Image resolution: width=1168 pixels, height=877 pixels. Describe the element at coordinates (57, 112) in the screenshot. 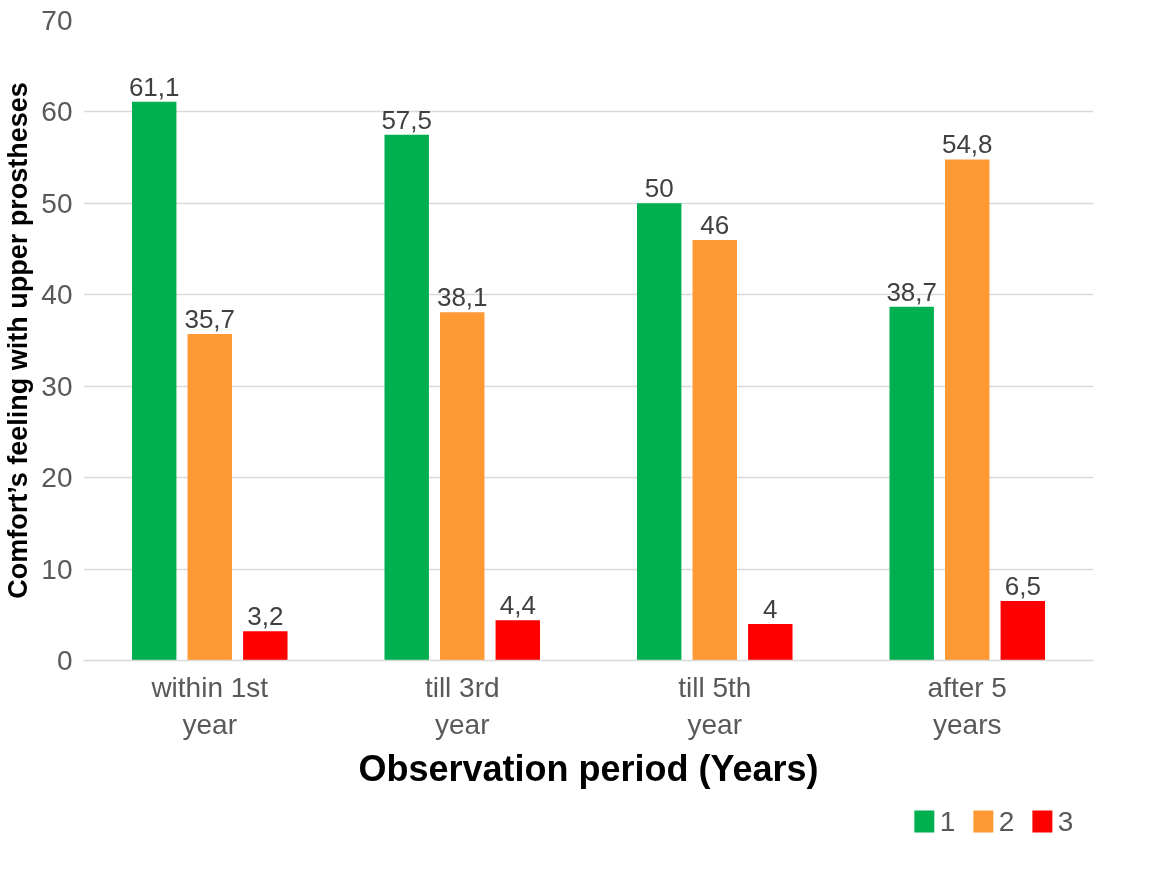

I see `y-tick-label: 60` at that location.